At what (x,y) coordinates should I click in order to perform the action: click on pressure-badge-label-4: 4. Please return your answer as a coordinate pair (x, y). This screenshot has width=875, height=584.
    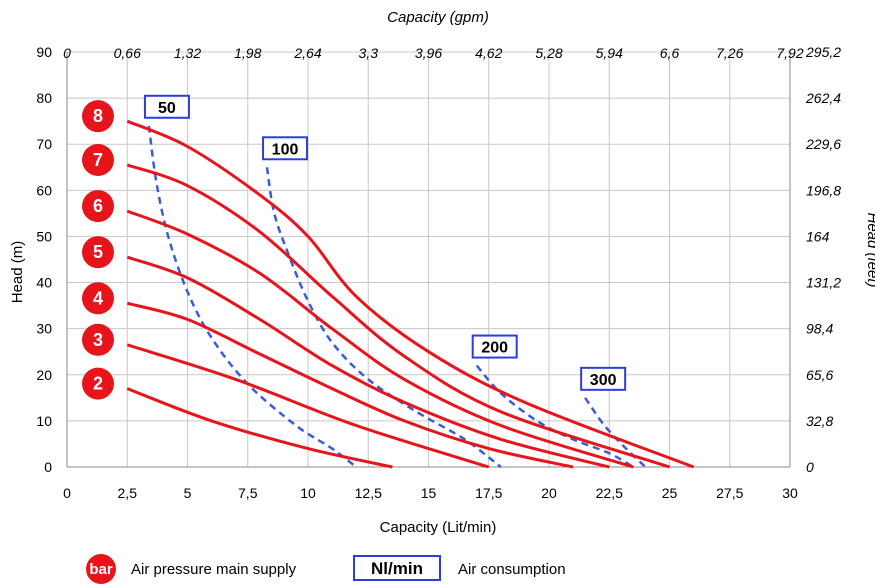
    Looking at the image, I should click on (98, 298).